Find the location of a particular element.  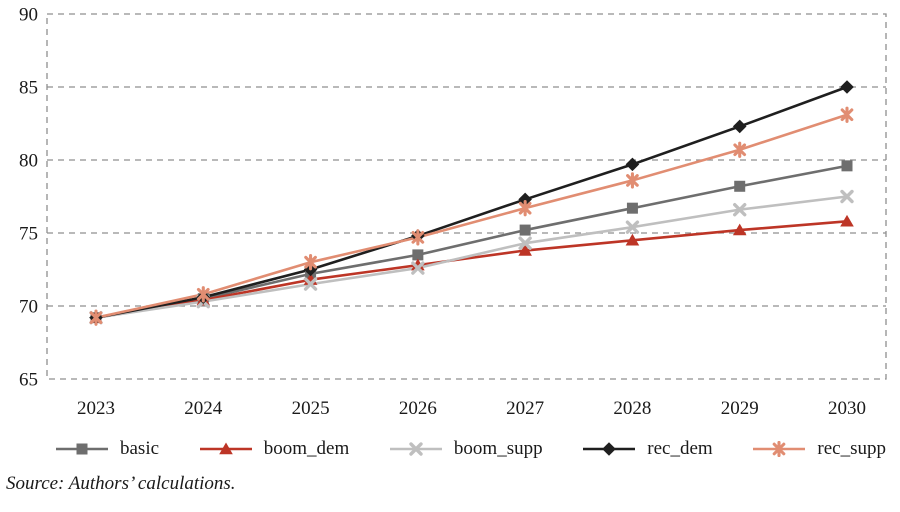

legend-marker-basic is located at coordinates (82, 449).